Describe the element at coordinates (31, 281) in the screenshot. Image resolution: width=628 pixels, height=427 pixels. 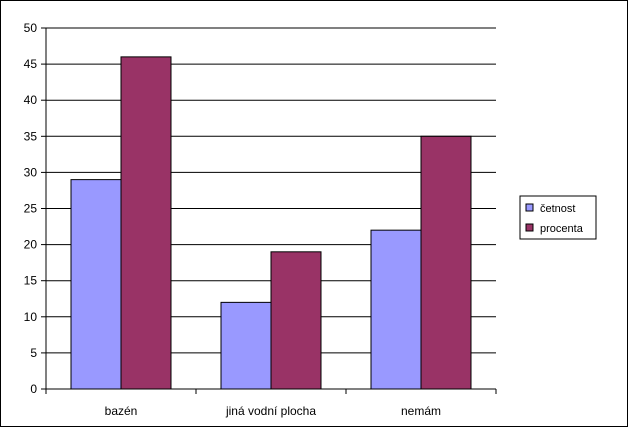
I see `y-tick-label: 15` at that location.